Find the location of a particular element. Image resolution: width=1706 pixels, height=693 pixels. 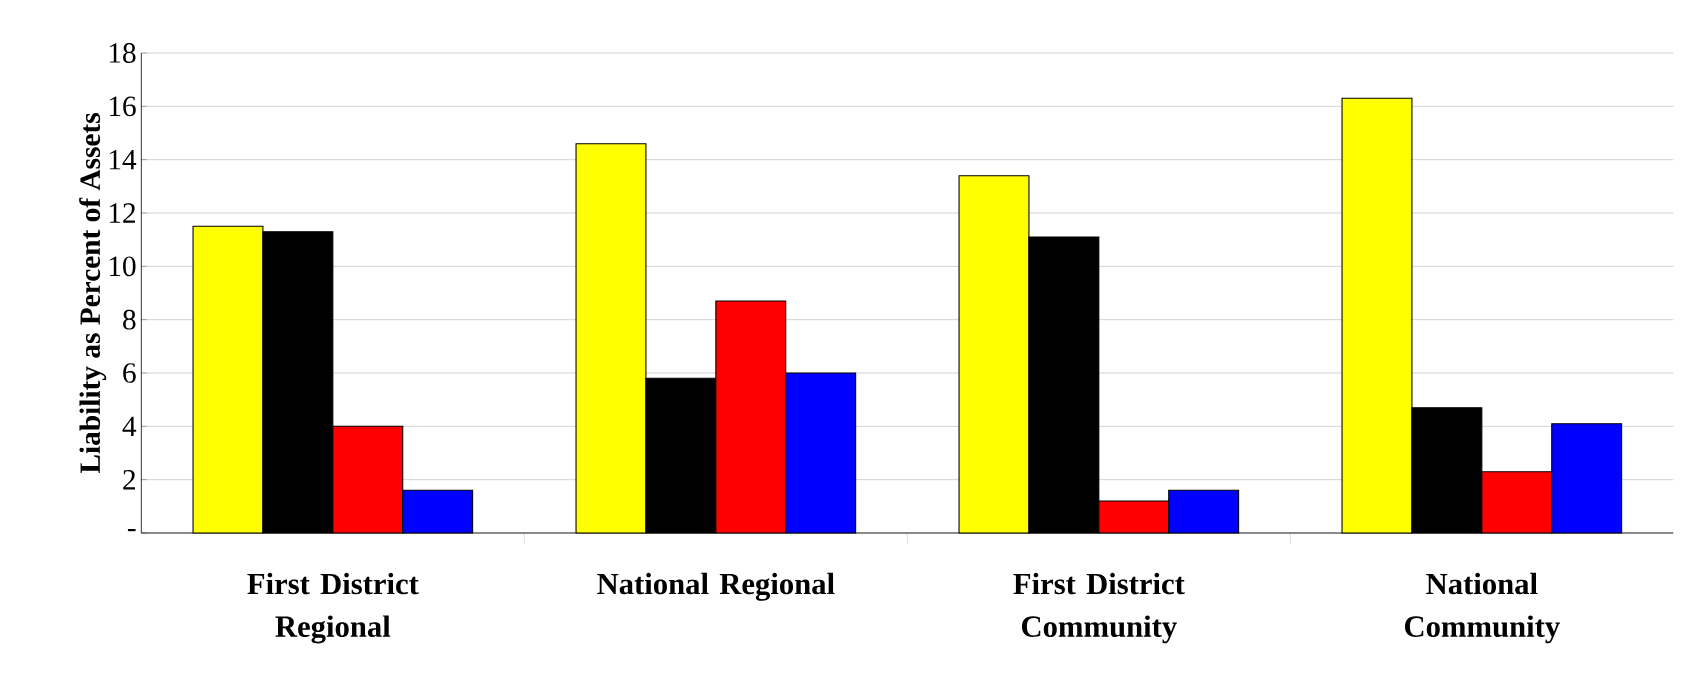

y-tick-label: 10 is located at coordinates (122, 266).